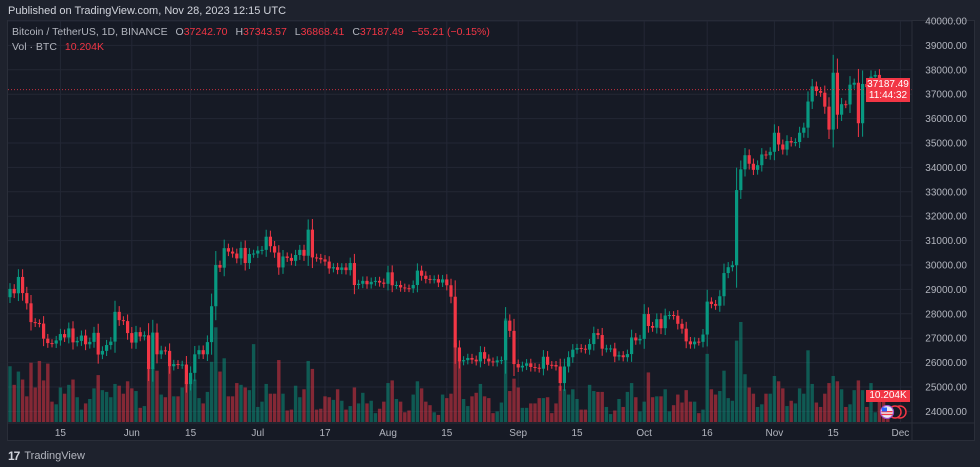 The height and width of the screenshot is (467, 980). What do you see at coordinates (888, 95) in the screenshot?
I see `bar-countdown: 11:44:32` at bounding box center [888, 95].